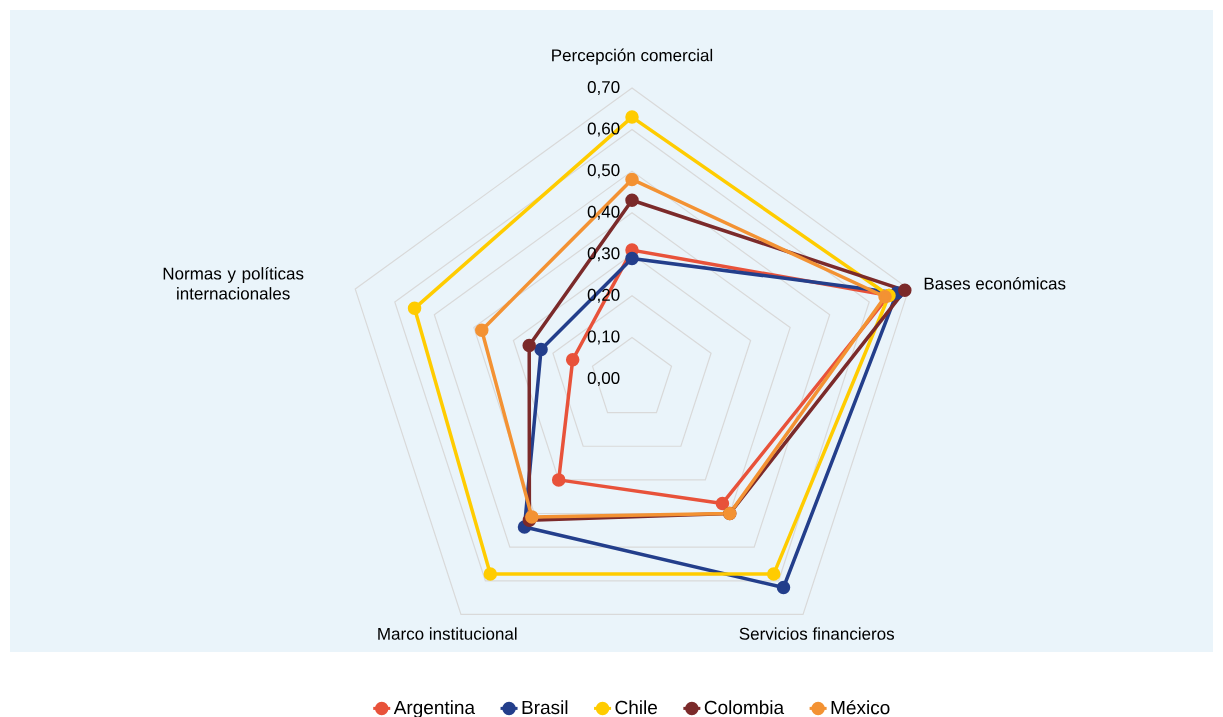  What do you see at coordinates (545, 707) in the screenshot?
I see `legend-label: Brasil` at bounding box center [545, 707].